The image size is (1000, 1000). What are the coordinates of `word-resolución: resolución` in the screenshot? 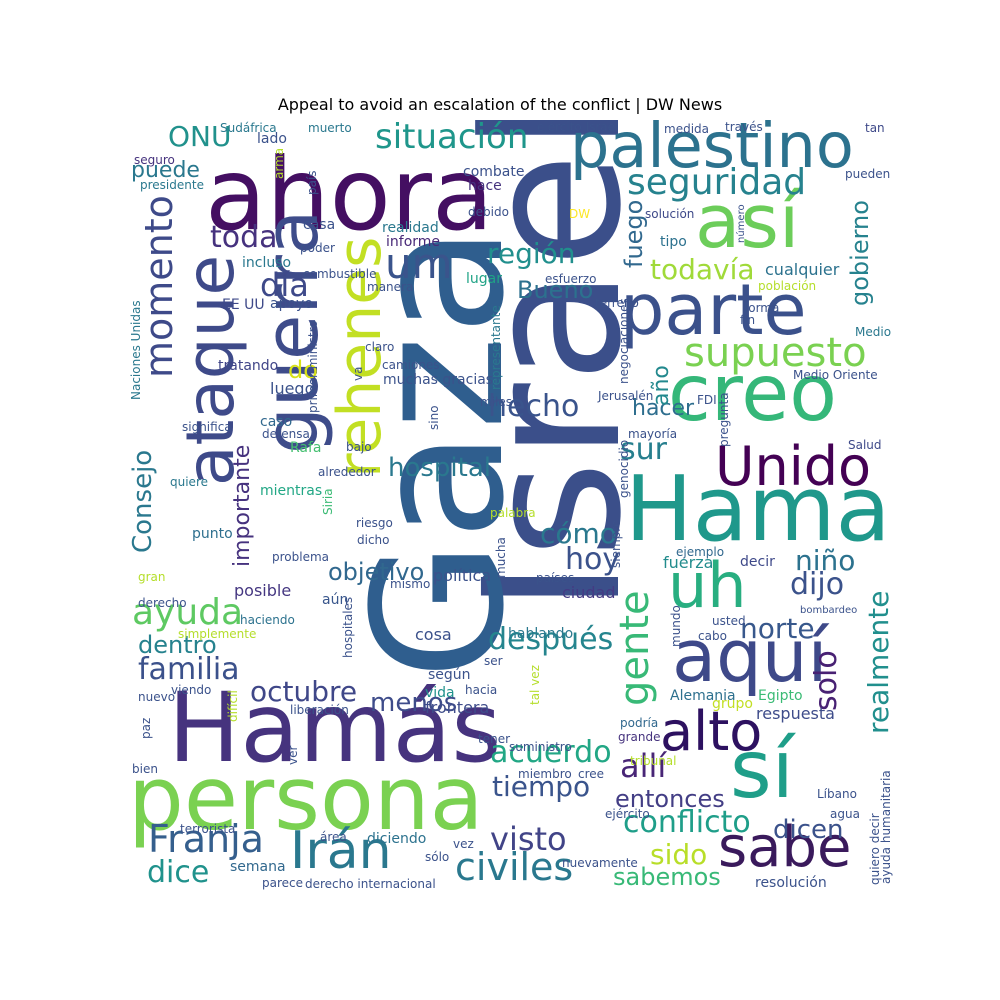 It's located at (791, 882).